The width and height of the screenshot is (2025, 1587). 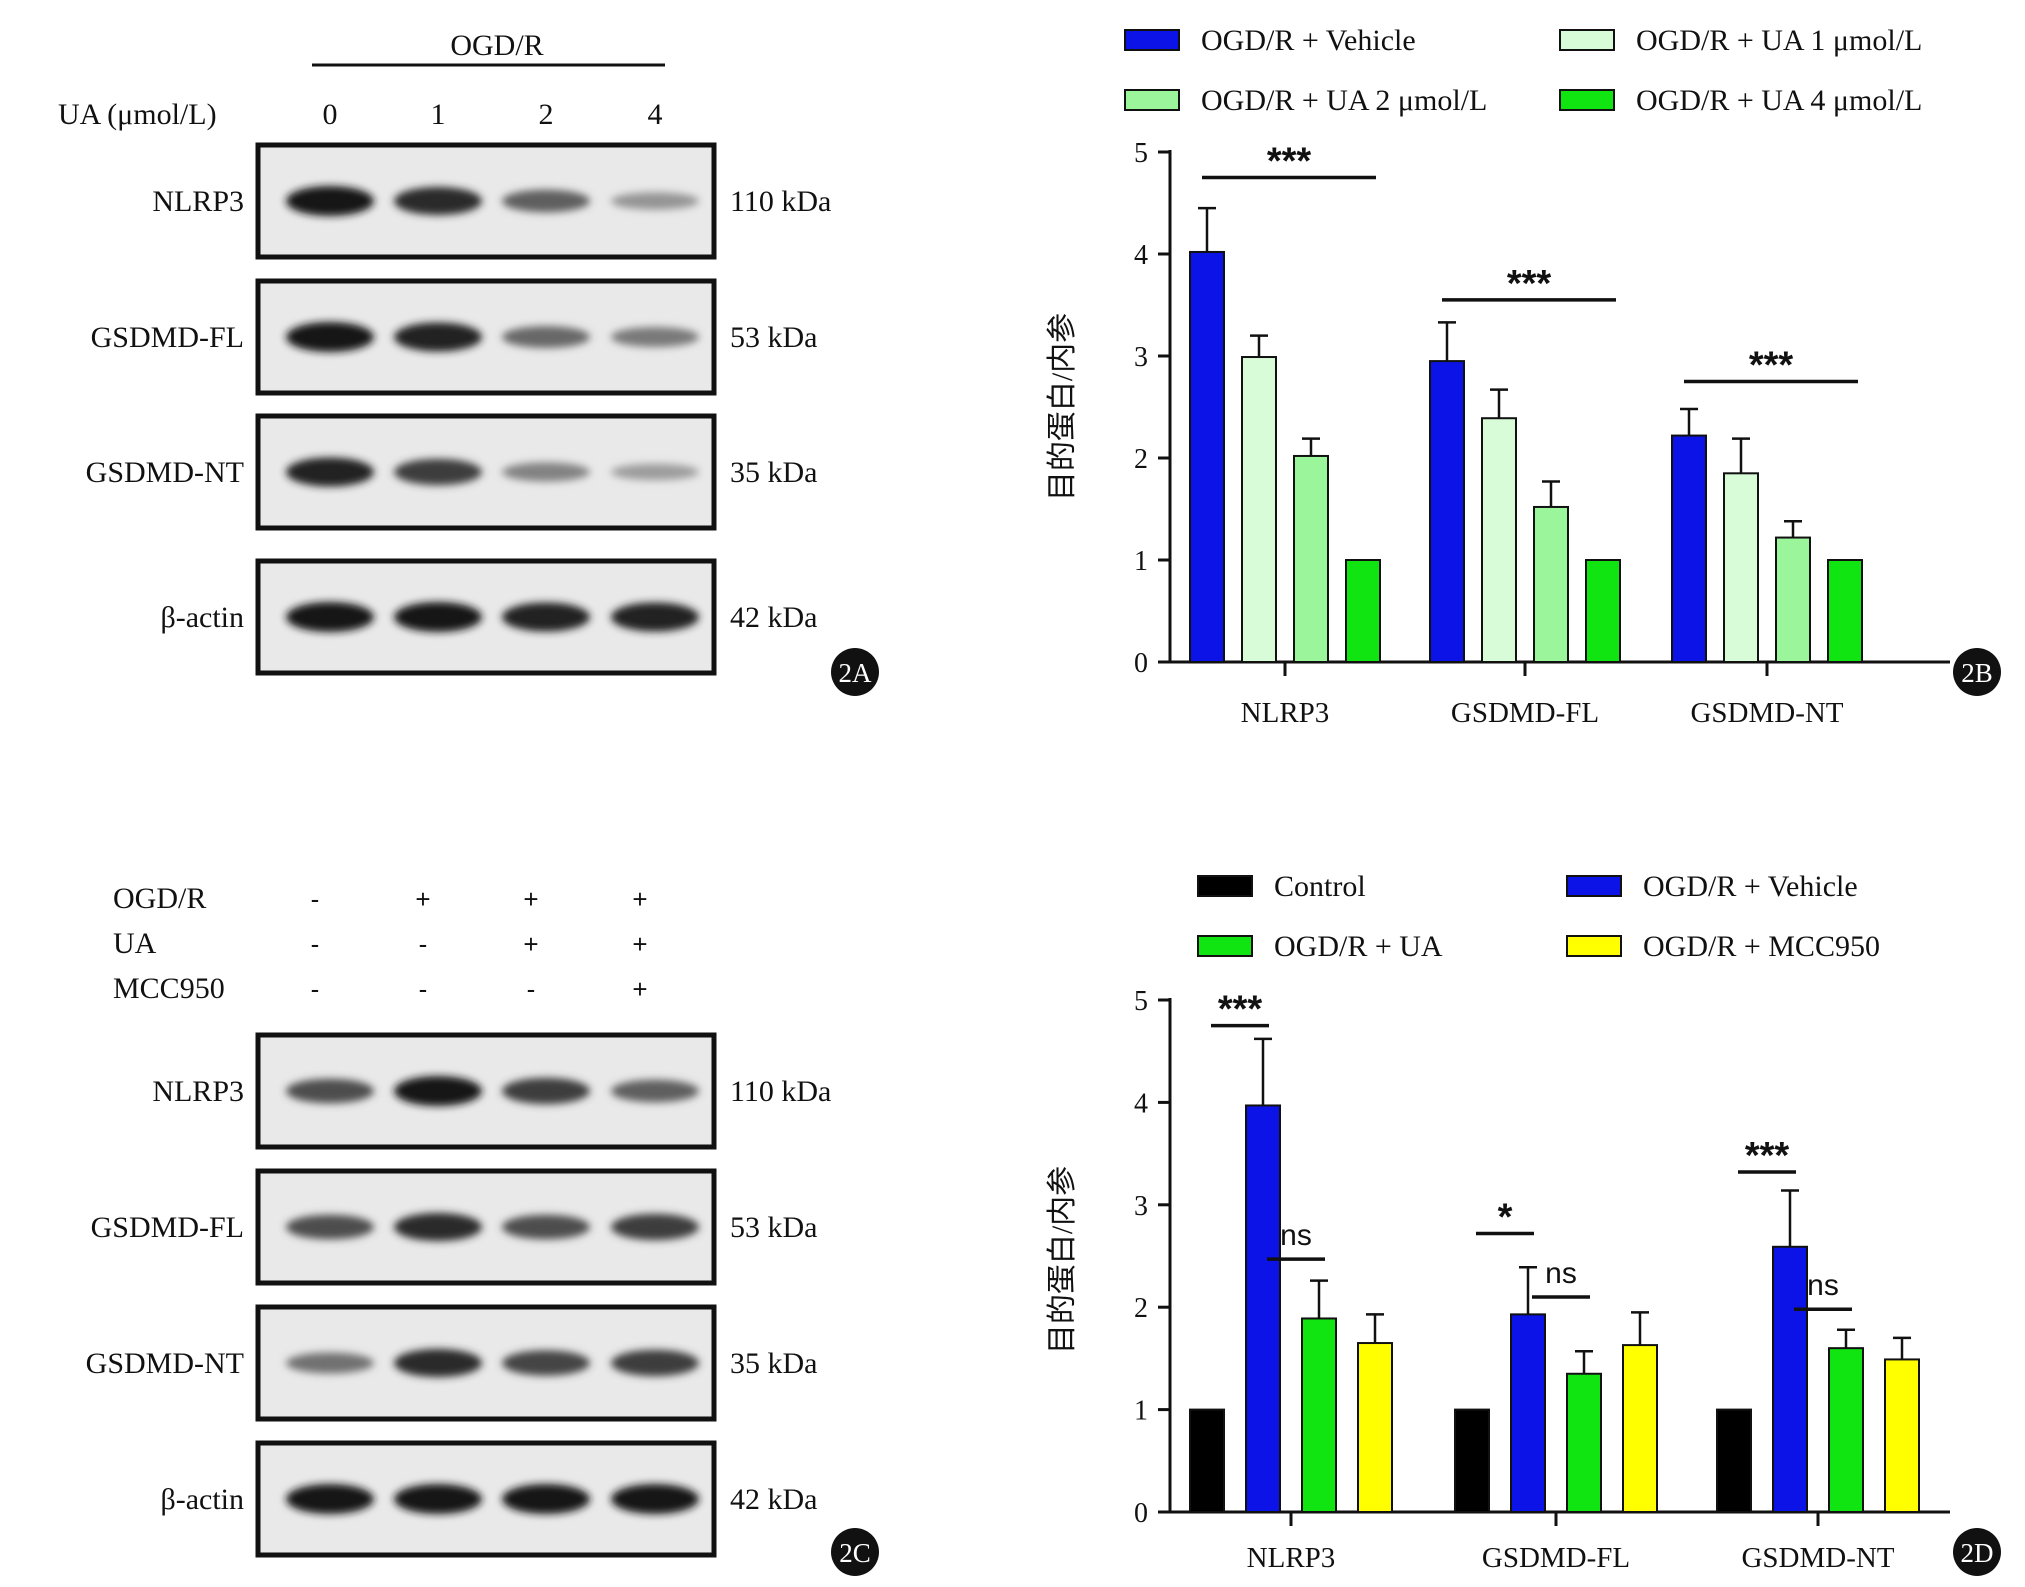 What do you see at coordinates (1344, 100) in the screenshot?
I see `legend-label: OGD/R + UA 2 μmol/L` at bounding box center [1344, 100].